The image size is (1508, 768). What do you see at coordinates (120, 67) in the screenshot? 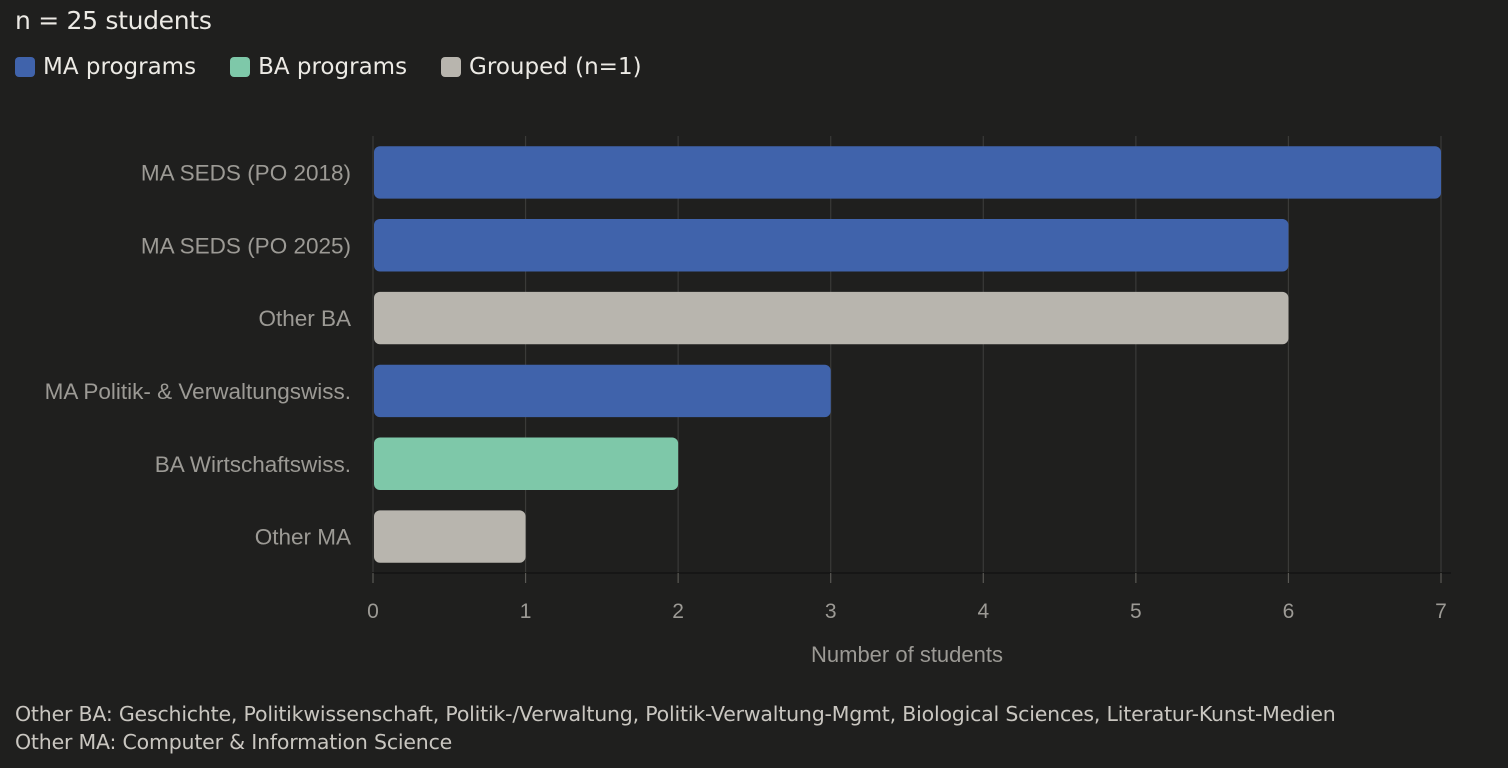
I see `legend-label-ma: MA programs` at bounding box center [120, 67].